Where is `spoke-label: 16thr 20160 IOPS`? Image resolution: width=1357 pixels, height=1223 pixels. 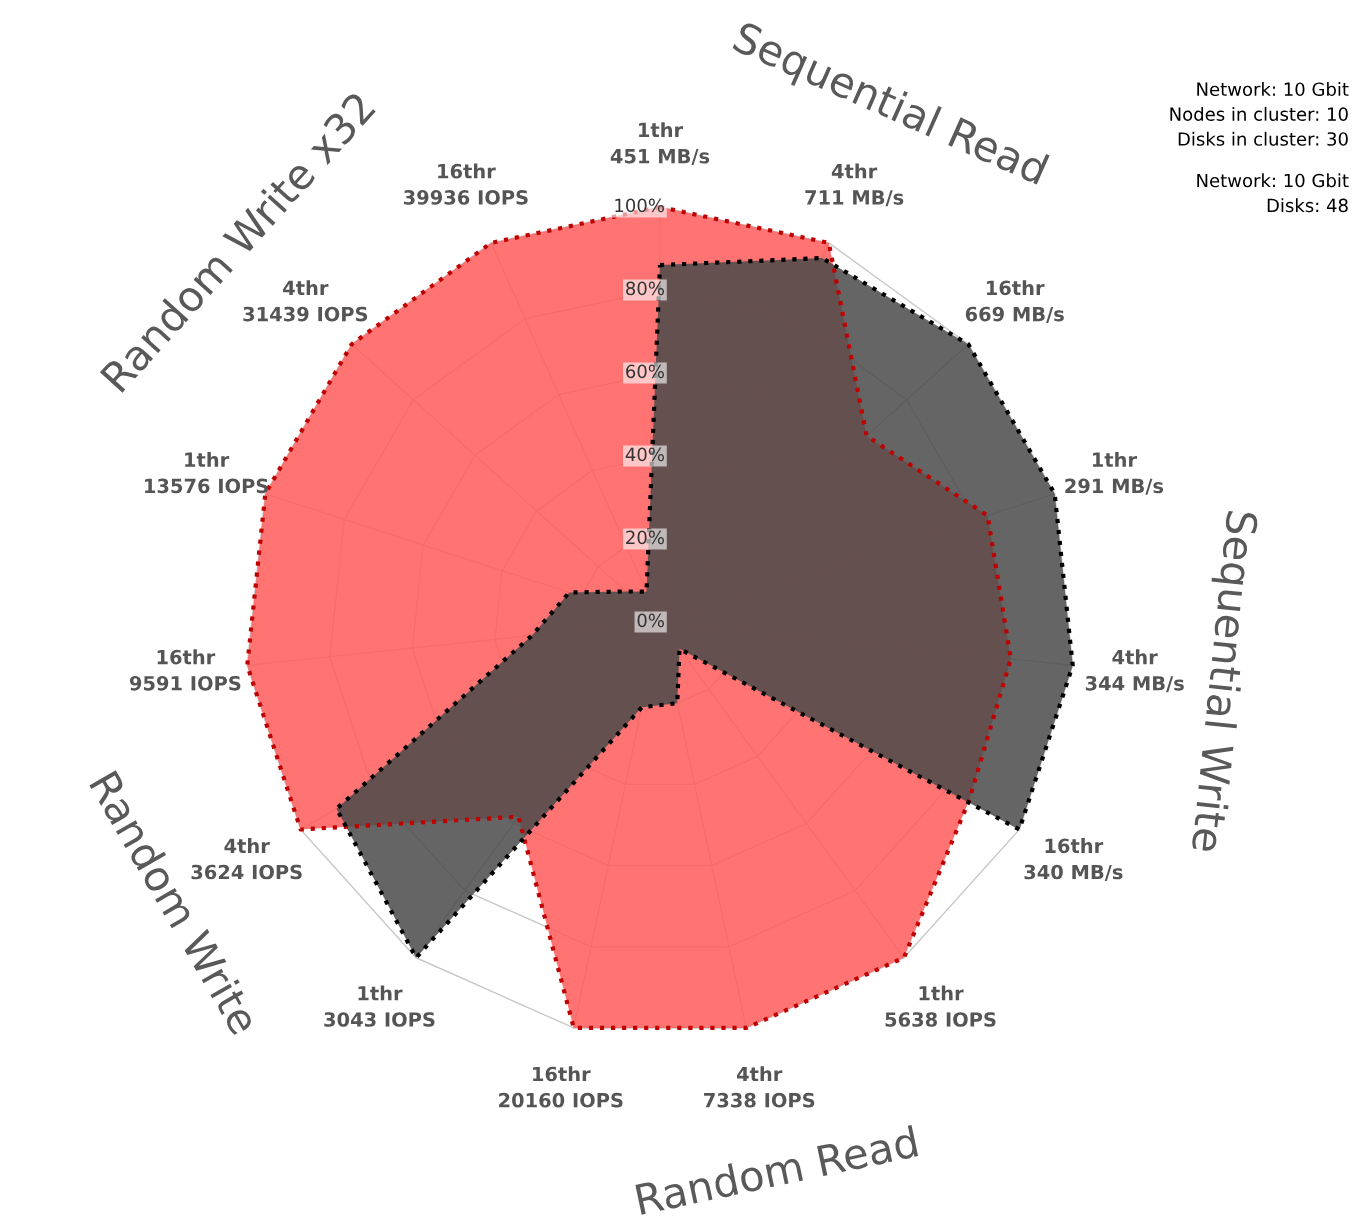 spoke-label: 16thr 20160 IOPS is located at coordinates (561, 1087).